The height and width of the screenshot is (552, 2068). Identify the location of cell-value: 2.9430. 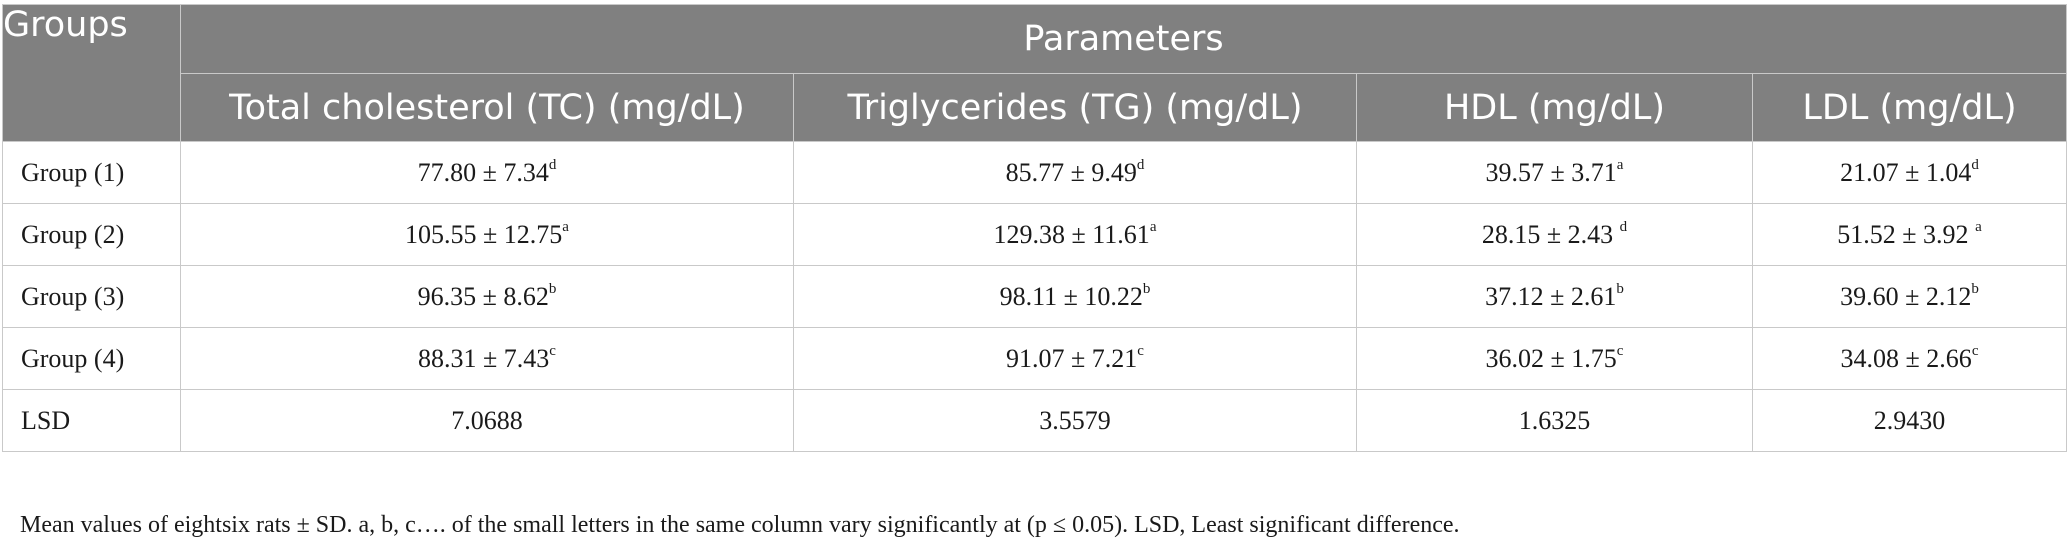
(1909, 420).